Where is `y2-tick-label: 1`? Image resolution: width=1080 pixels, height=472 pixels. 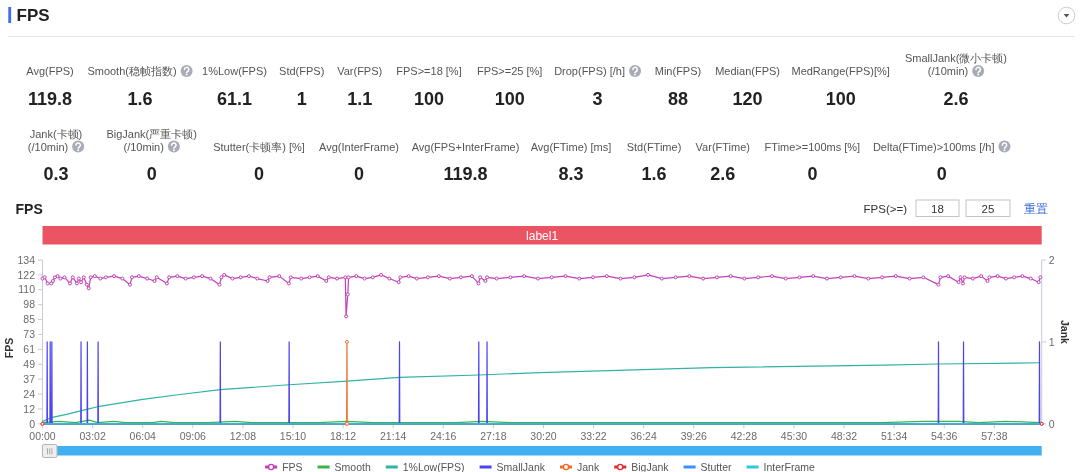
y2-tick-label: 1 is located at coordinates (1051, 341).